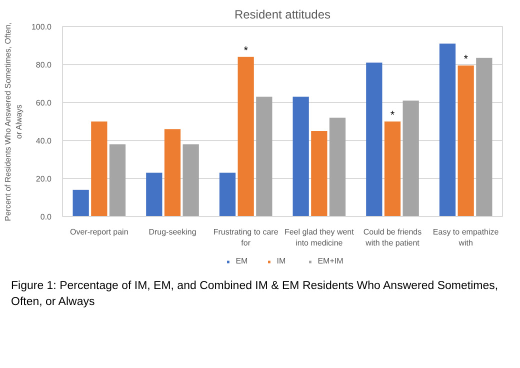 Image resolution: width=520 pixels, height=368 pixels. I want to click on x-tick-label: Drug-seeking, so click(172, 232).